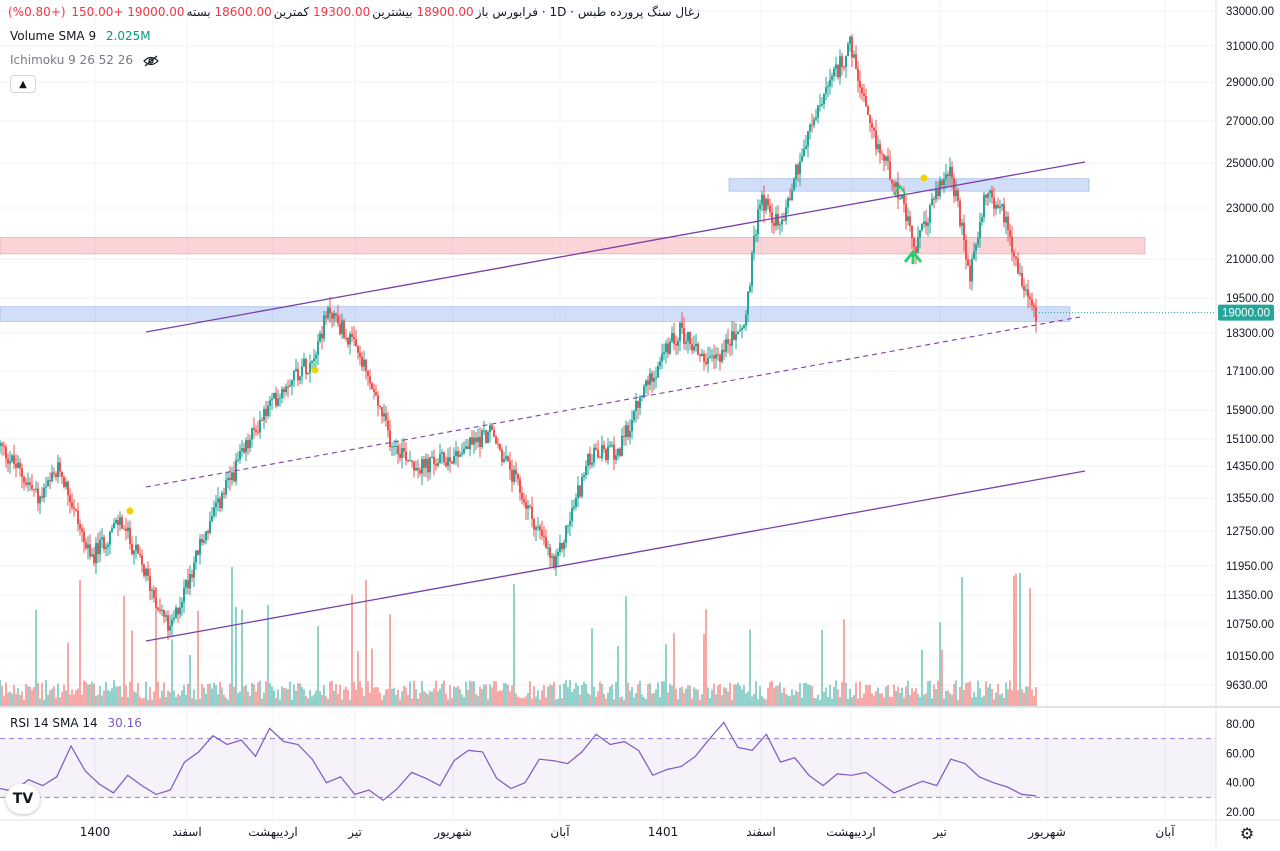  Describe the element at coordinates (84, 60) in the screenshot. I see `ichimoku-legend: Ichimoku 9 26 52 26` at that location.